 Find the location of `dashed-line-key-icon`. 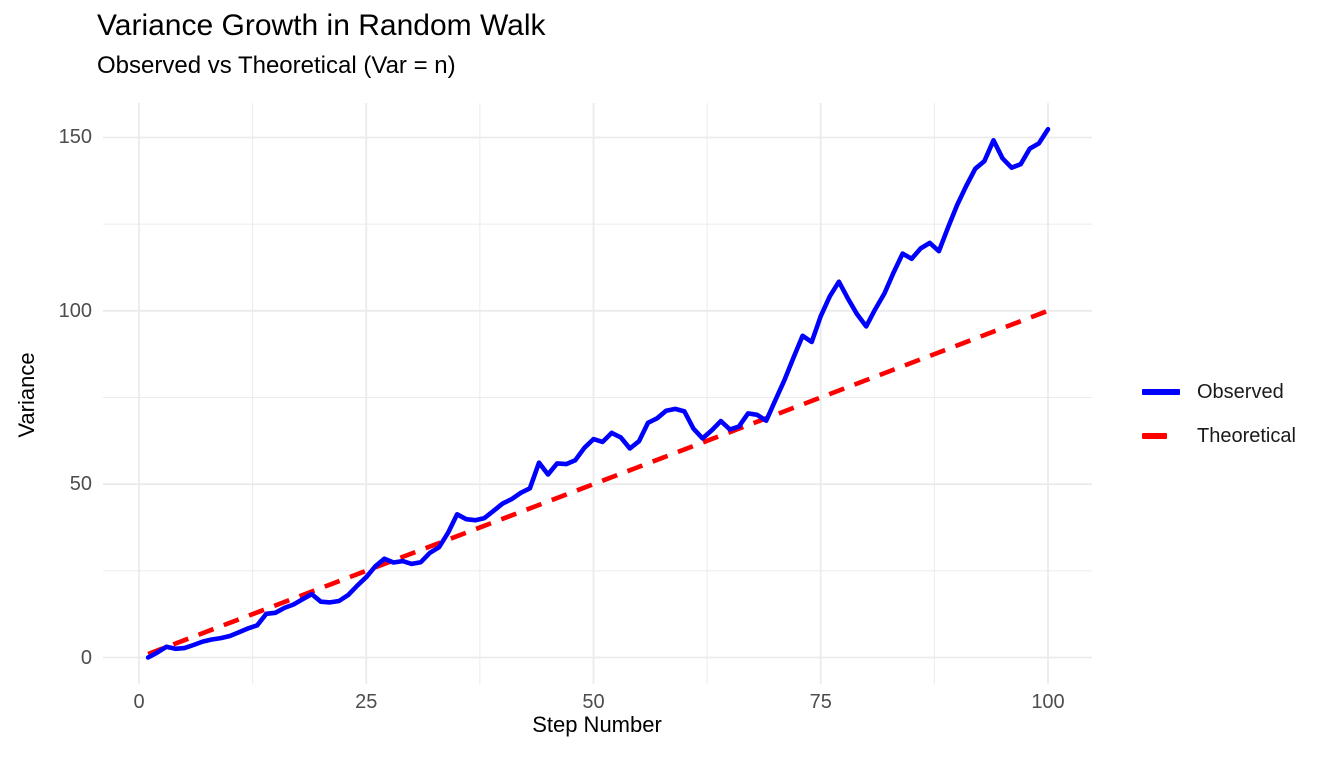

dashed-line-key-icon is located at coordinates (1161, 436).